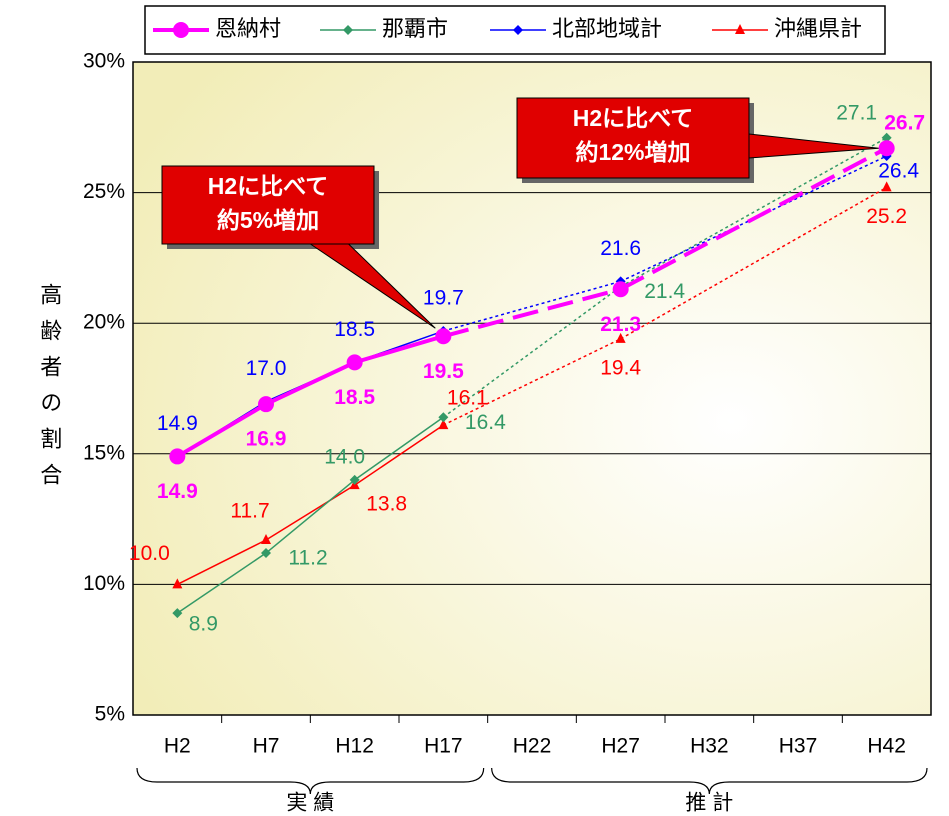 The image size is (949, 816). What do you see at coordinates (467, 398) in the screenshot?
I see `data-label: 16.1` at bounding box center [467, 398].